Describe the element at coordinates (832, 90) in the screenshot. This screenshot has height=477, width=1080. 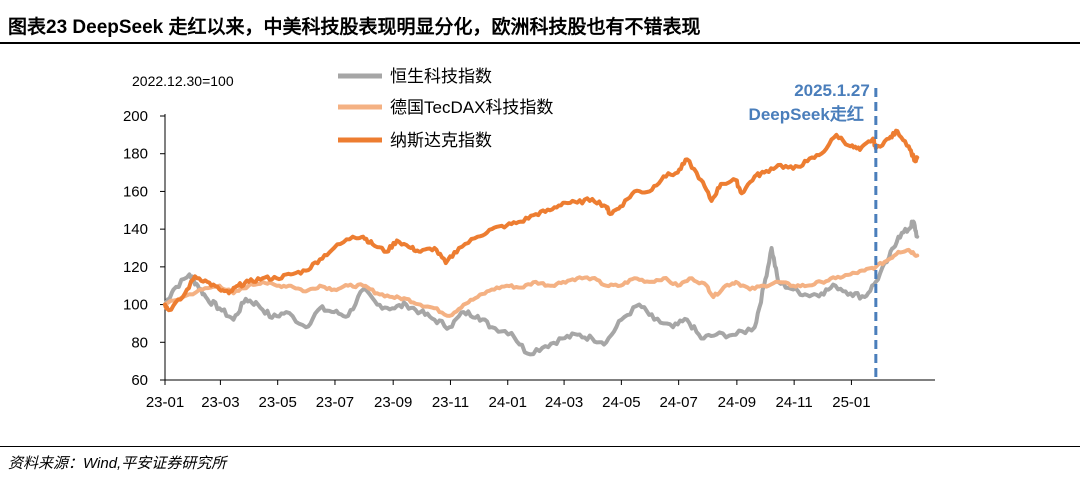
I see `event-date-label: 2025.1.27` at that location.